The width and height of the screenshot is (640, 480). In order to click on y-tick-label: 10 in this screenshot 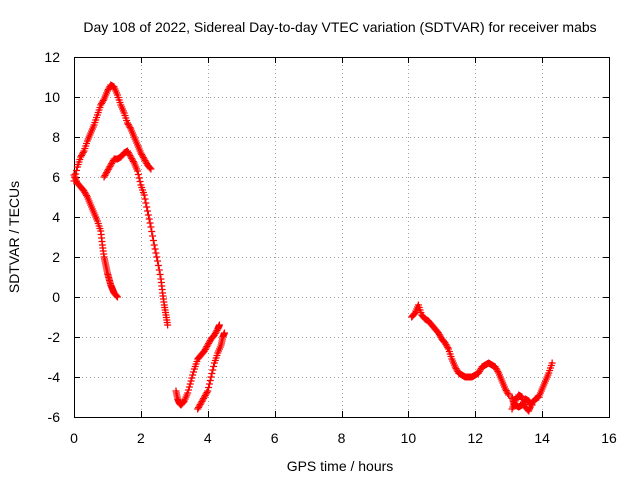, I will do `click(52, 97)`.